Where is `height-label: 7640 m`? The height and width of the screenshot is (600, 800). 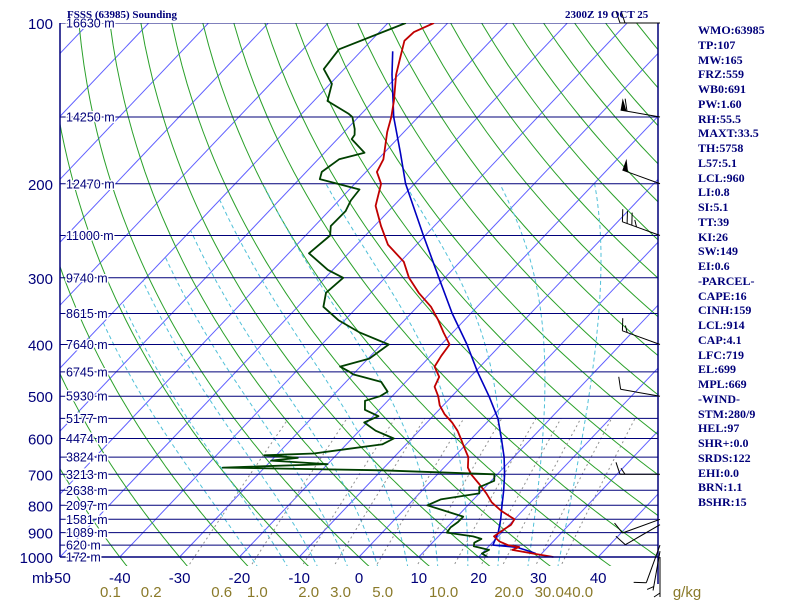 height-label: 7640 m is located at coordinates (87, 345).